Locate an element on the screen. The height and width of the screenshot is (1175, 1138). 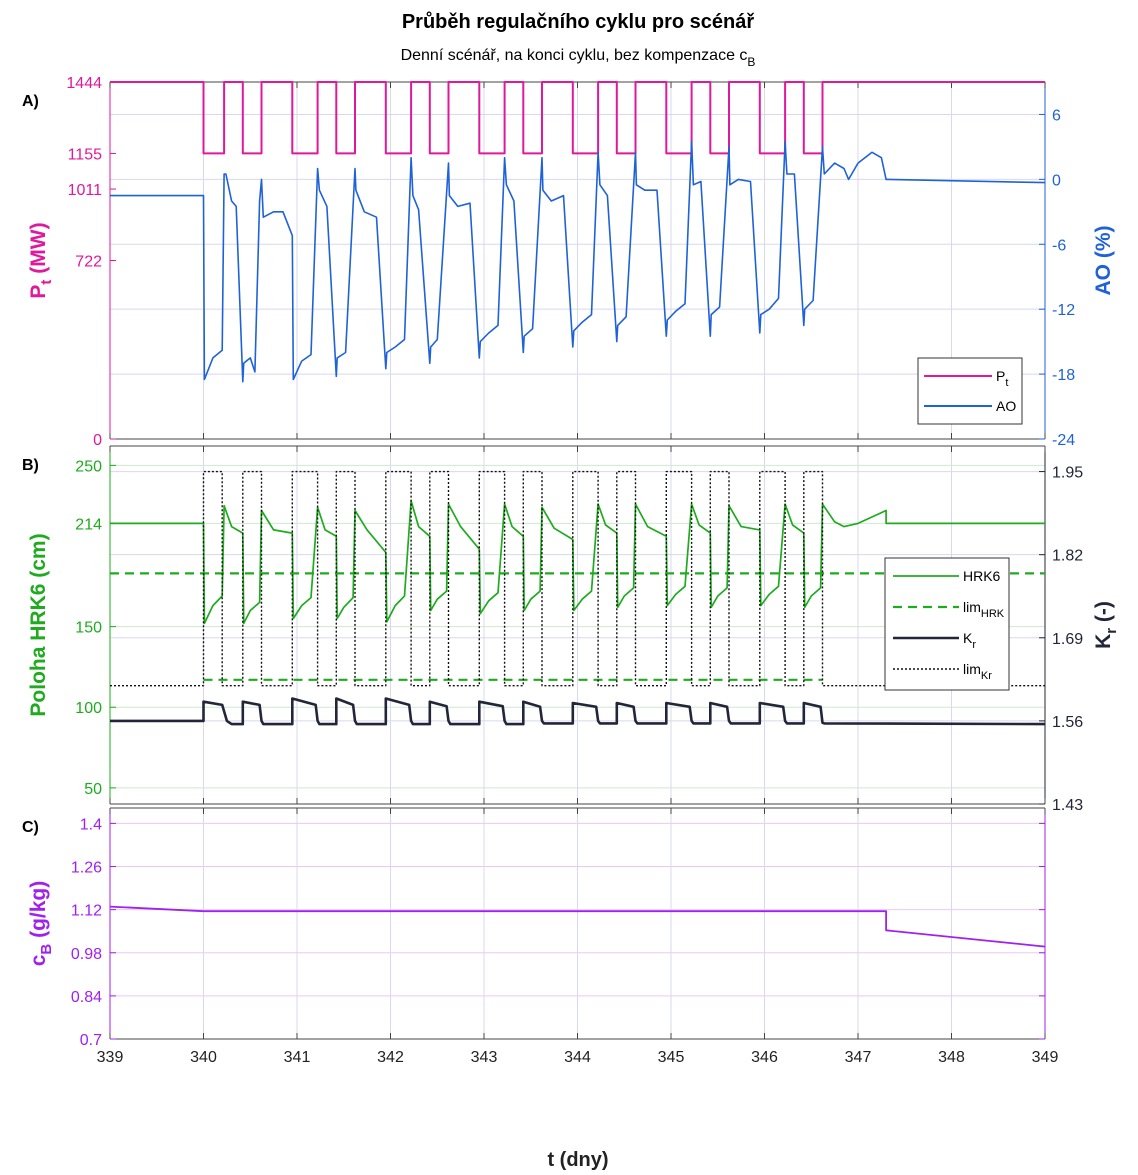
y-left-tick-label: 1.26 is located at coordinates (86, 868).